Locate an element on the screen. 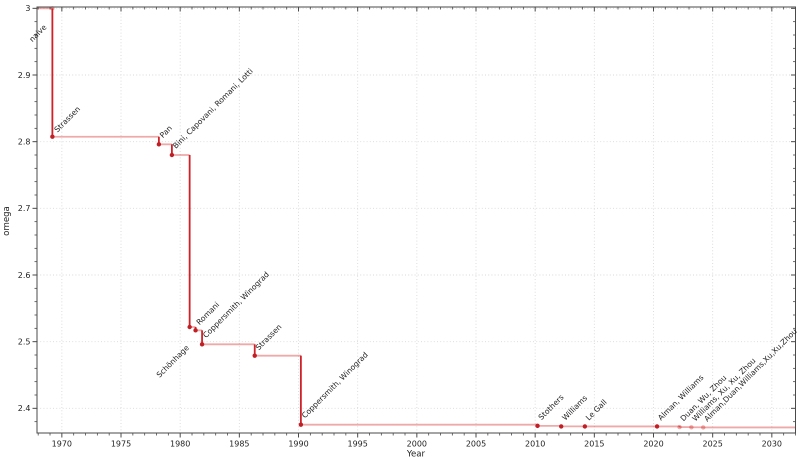 Image resolution: width=800 pixels, height=460 pixels. y-tick-label: 2.7 is located at coordinates (24, 208).